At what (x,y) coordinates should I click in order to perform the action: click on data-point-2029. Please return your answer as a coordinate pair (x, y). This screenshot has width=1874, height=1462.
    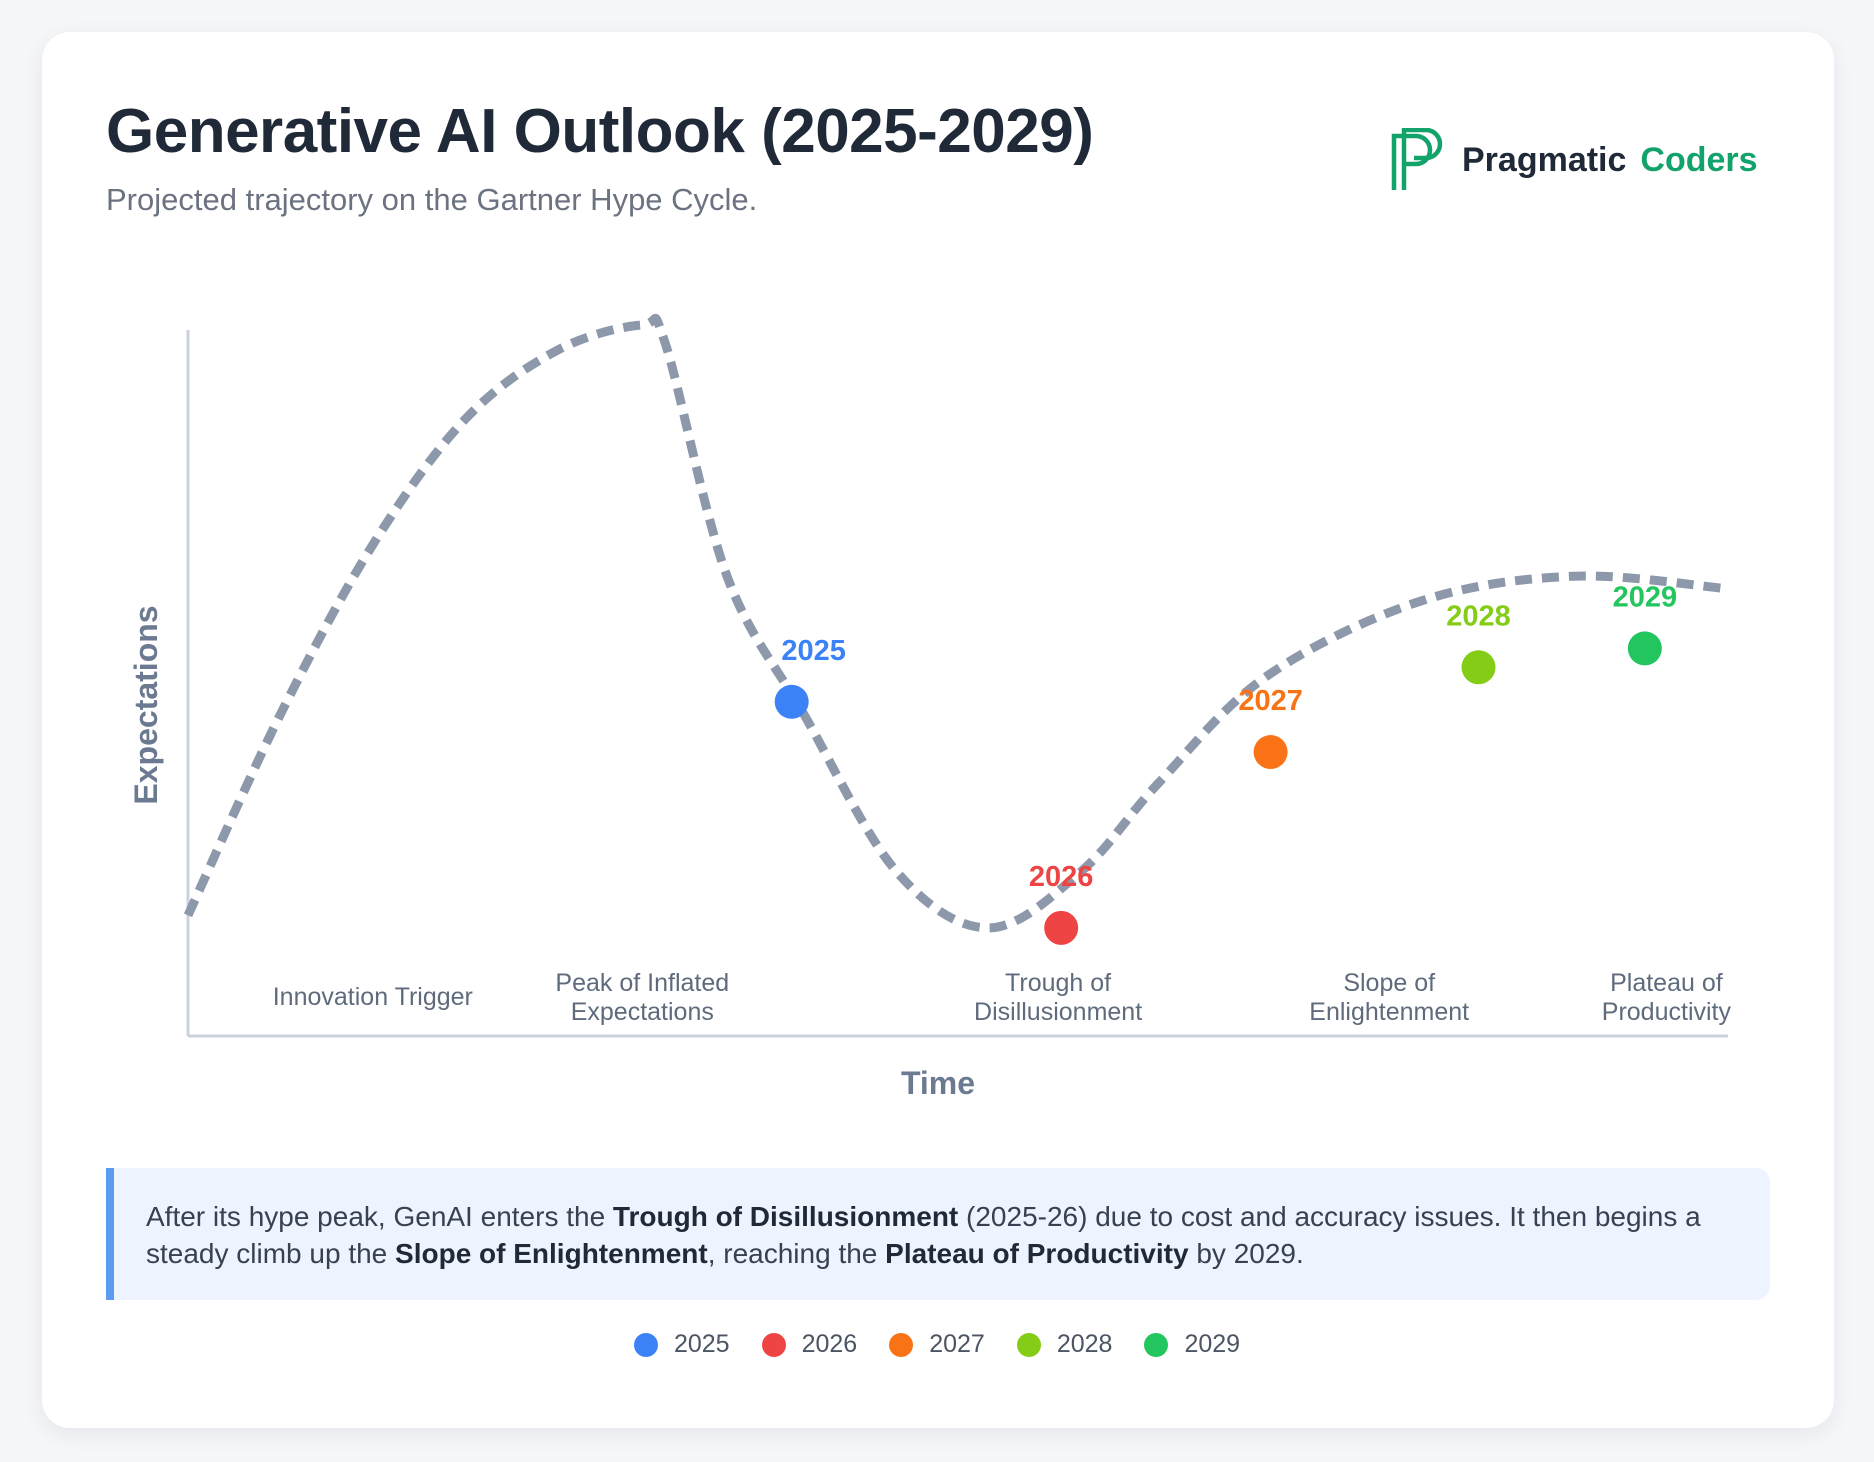
    Looking at the image, I should click on (1644, 648).